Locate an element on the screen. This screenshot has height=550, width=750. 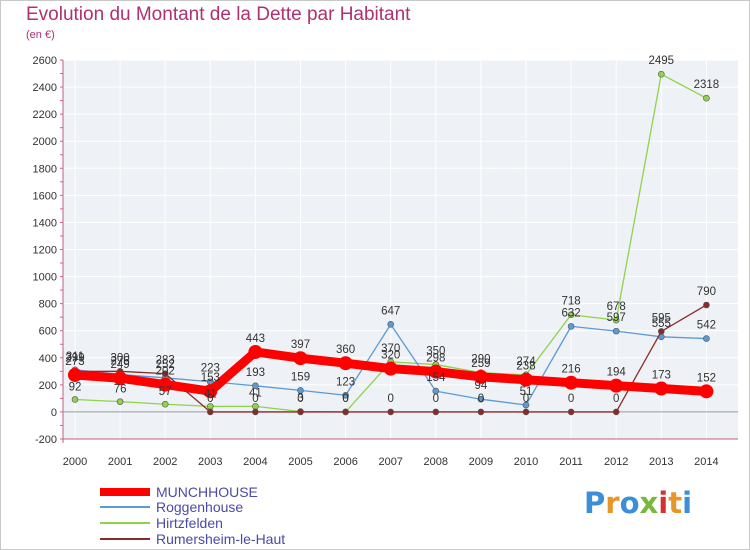
data-label: 790 is located at coordinates (706, 292).